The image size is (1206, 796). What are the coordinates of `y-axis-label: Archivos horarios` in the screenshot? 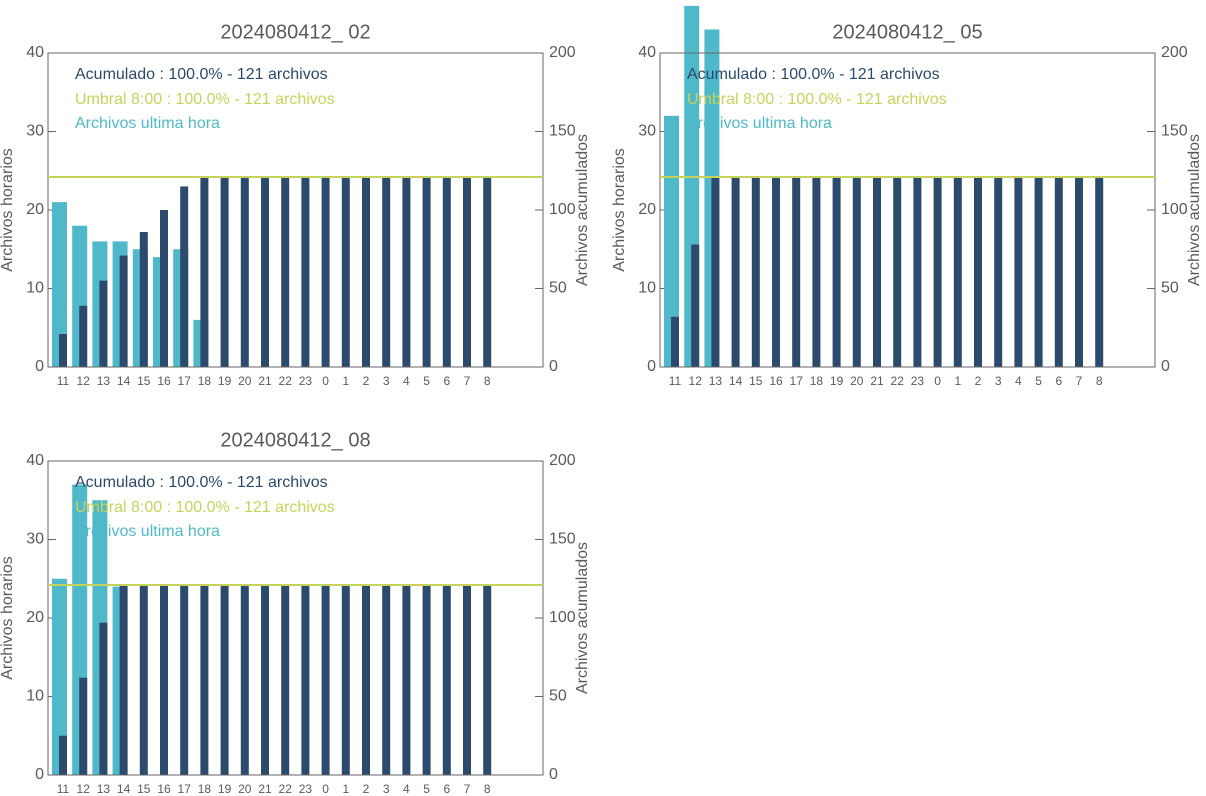 It's located at (619, 210).